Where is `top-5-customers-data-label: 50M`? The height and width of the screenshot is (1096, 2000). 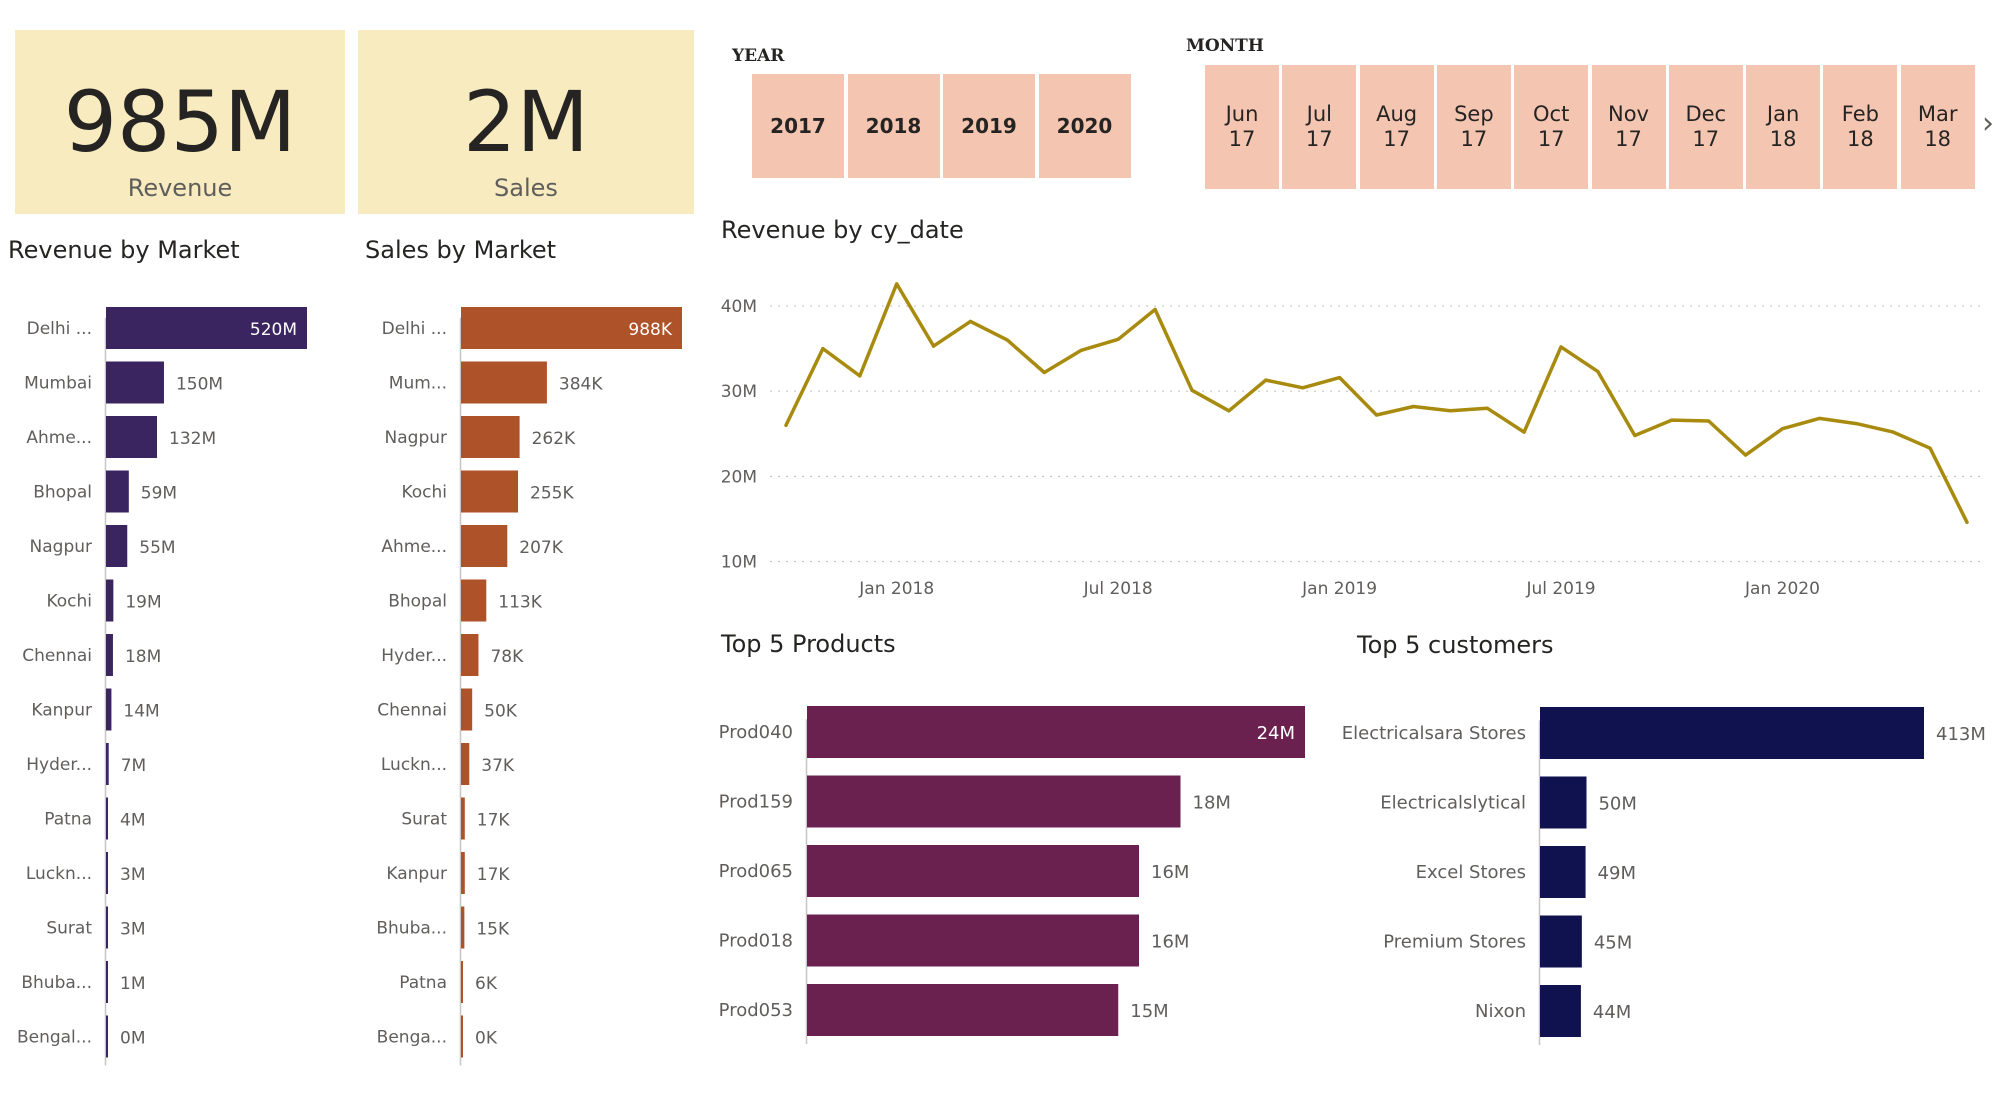
top-5-customers-data-label: 50M is located at coordinates (1617, 804).